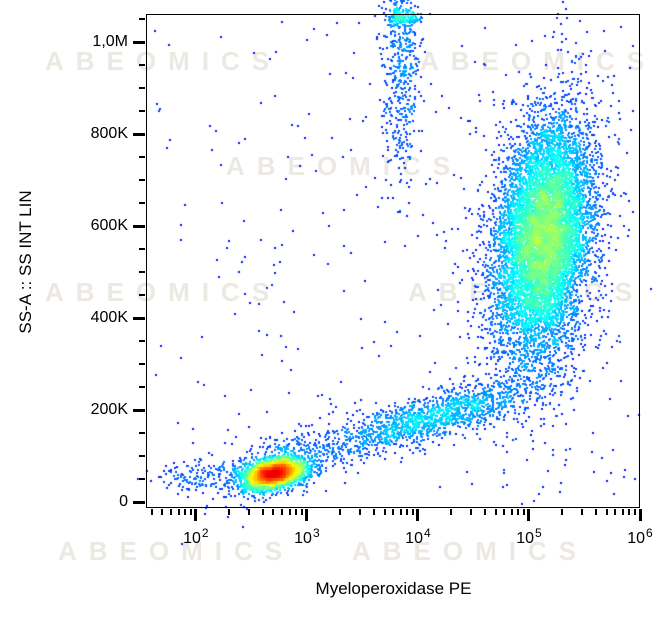  What do you see at coordinates (123, 502) in the screenshot?
I see `y-tick-label: 0` at bounding box center [123, 502].